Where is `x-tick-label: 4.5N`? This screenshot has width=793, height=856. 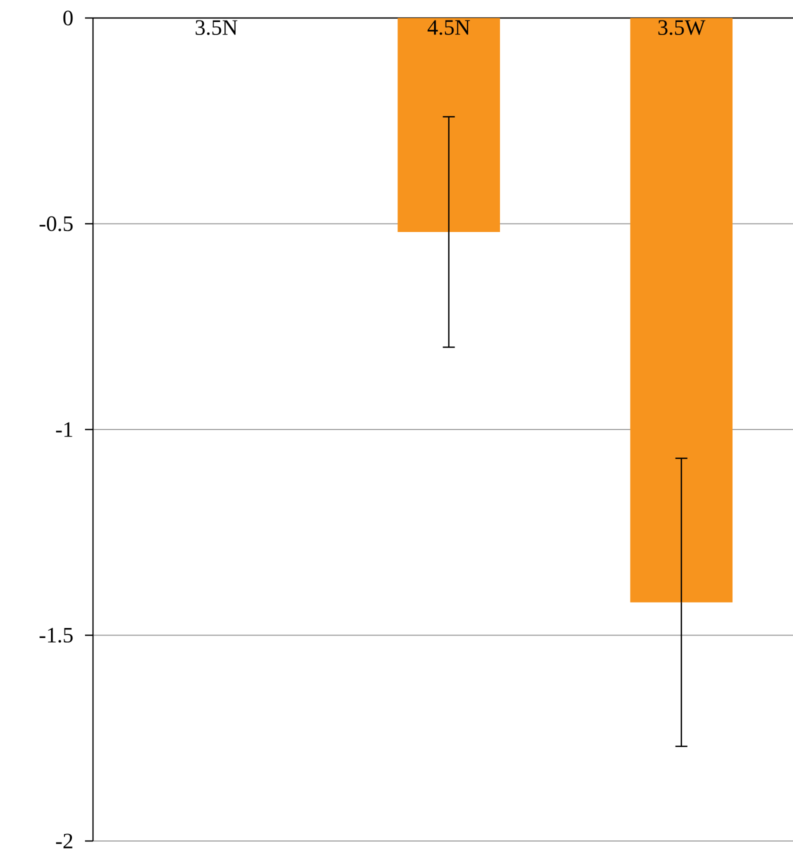 x-tick-label: 4.5N is located at coordinates (449, 27).